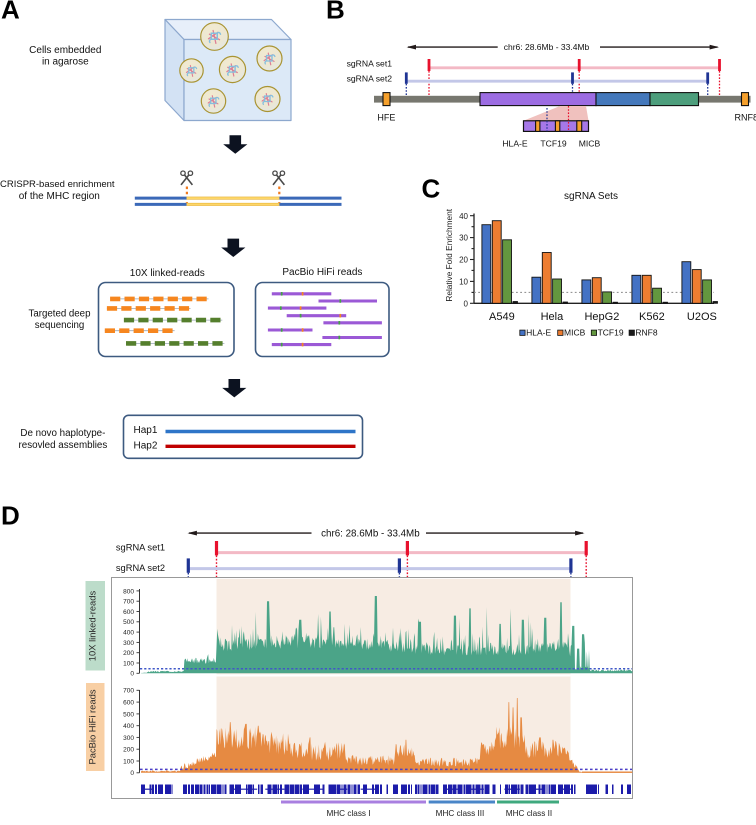 The image size is (756, 825). Describe the element at coordinates (128, 591) in the screenshot. I see `svg-text: 800` at that location.